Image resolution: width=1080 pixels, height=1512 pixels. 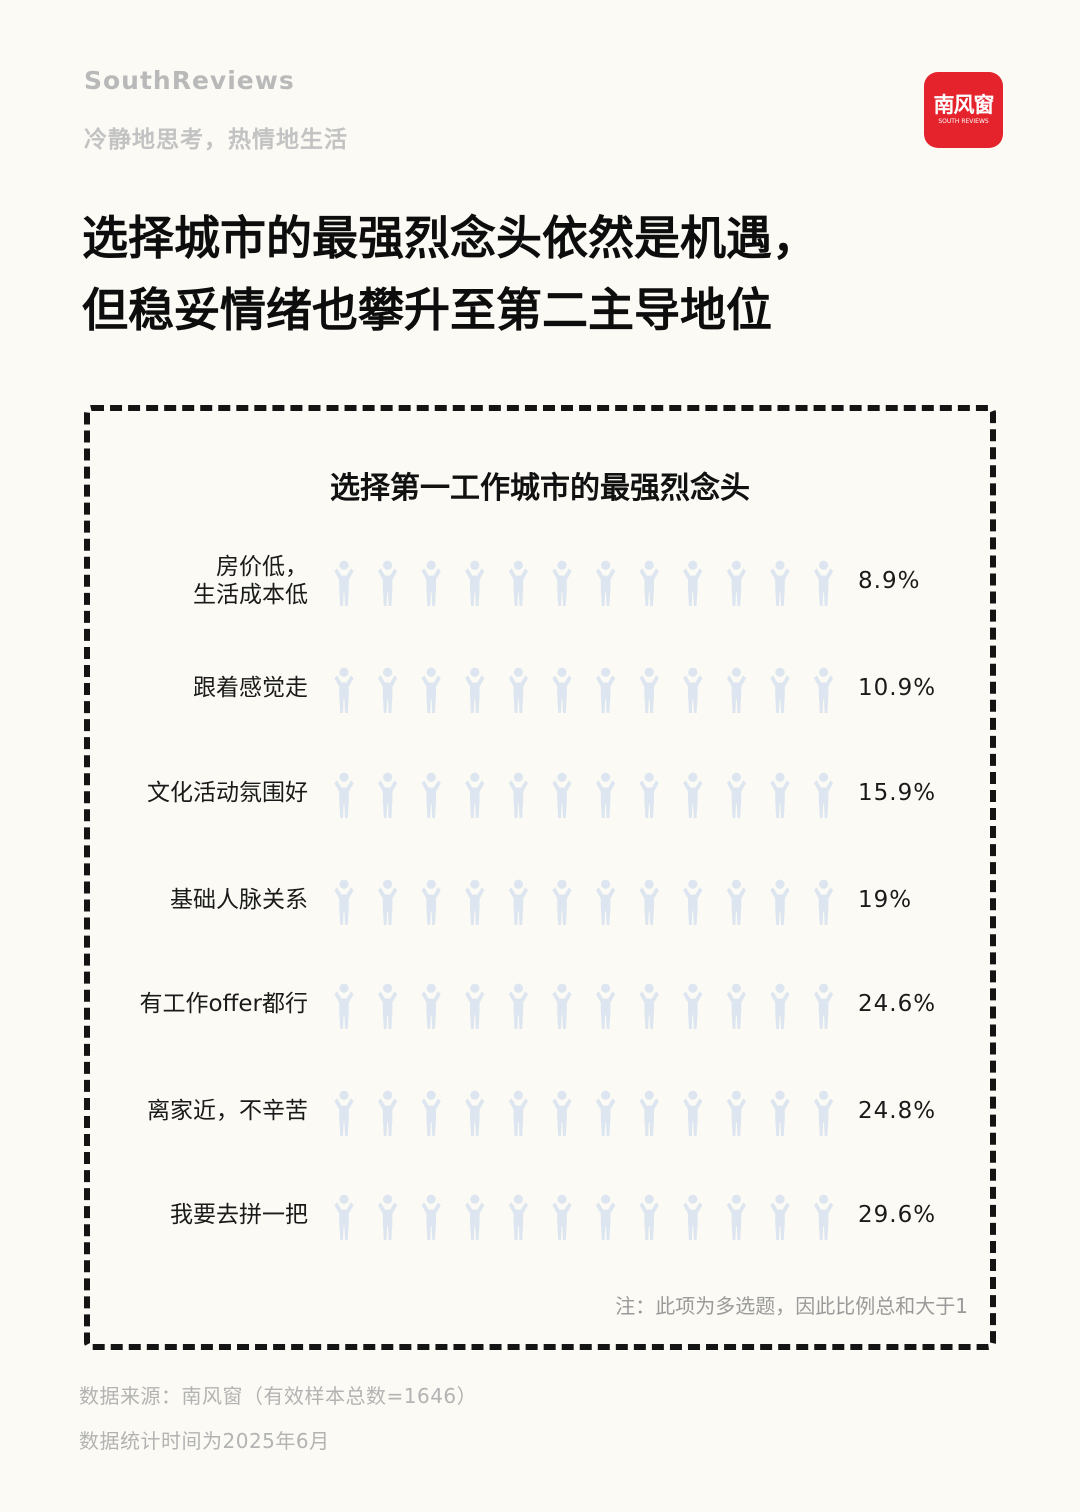 What do you see at coordinates (791, 1306) in the screenshot?
I see `chart-note: 注：此项为多选题，因此比例总和大于1` at bounding box center [791, 1306].